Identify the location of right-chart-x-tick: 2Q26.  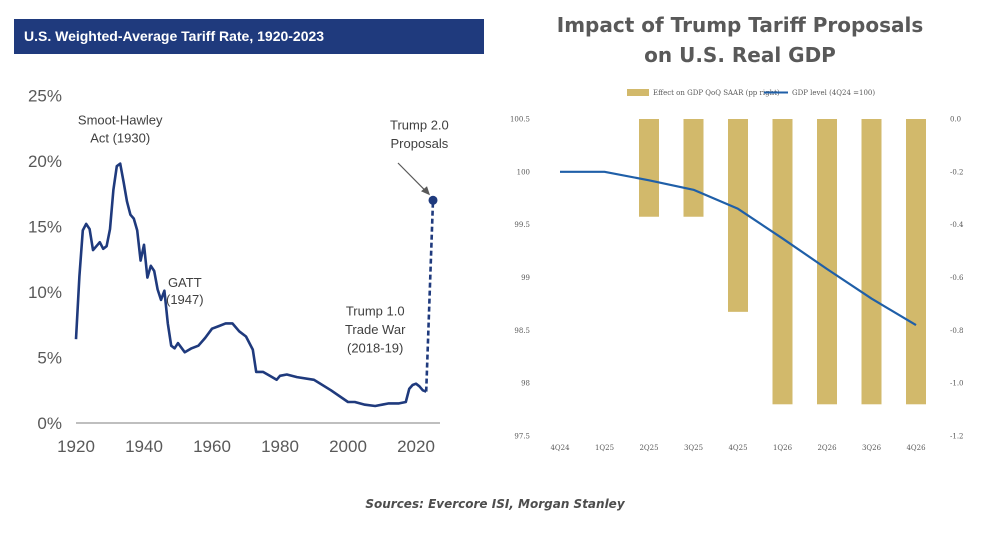
(827, 448).